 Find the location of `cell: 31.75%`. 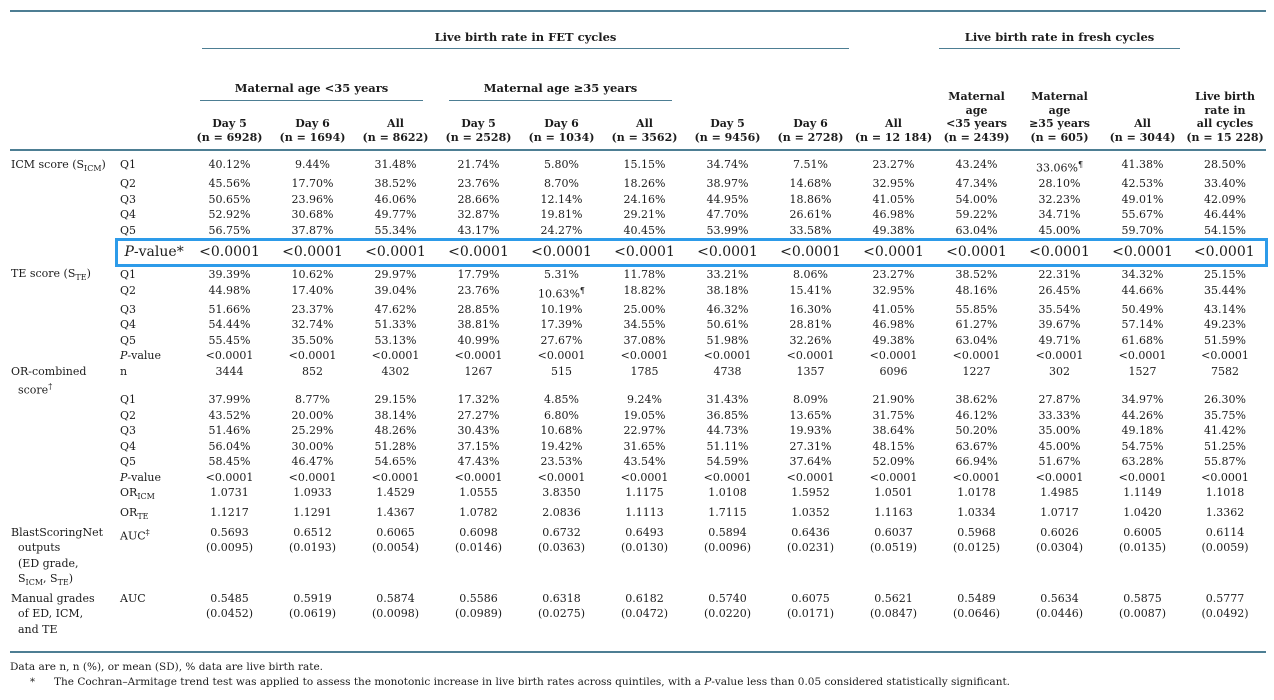

cell: 31.75% is located at coordinates (893, 415).